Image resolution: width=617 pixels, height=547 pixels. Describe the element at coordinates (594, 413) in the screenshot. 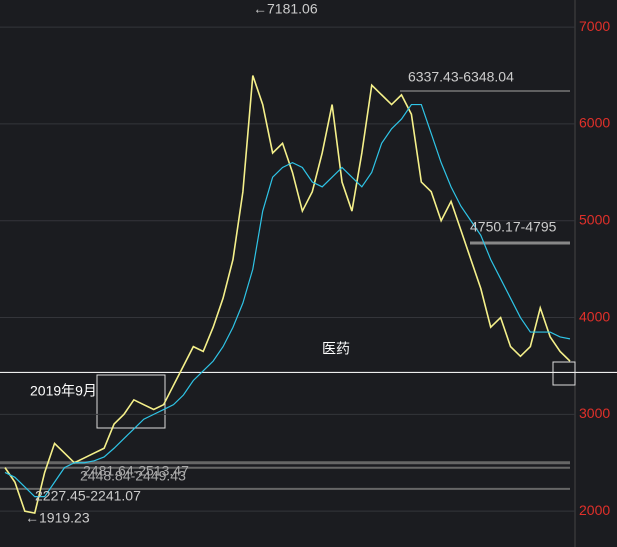

I see `y-tick-label: 3000` at that location.